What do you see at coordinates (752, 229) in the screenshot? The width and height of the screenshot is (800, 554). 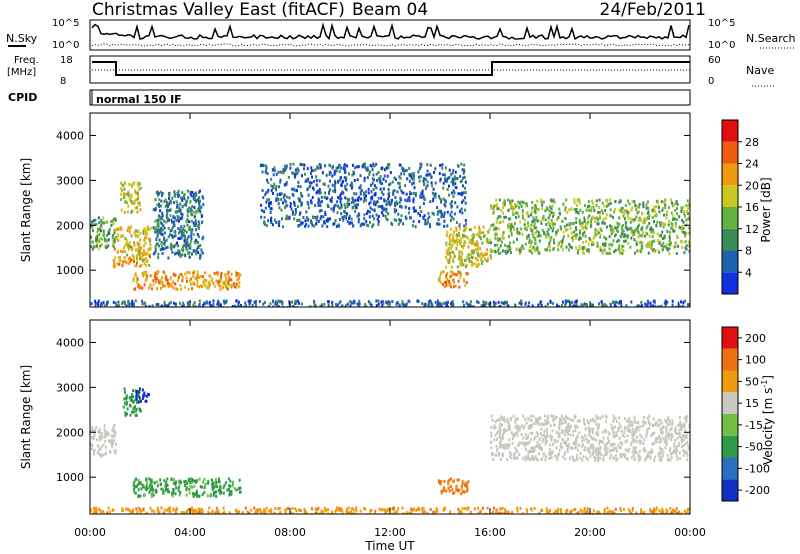 I see `colorbar-tick: 12` at bounding box center [752, 229].